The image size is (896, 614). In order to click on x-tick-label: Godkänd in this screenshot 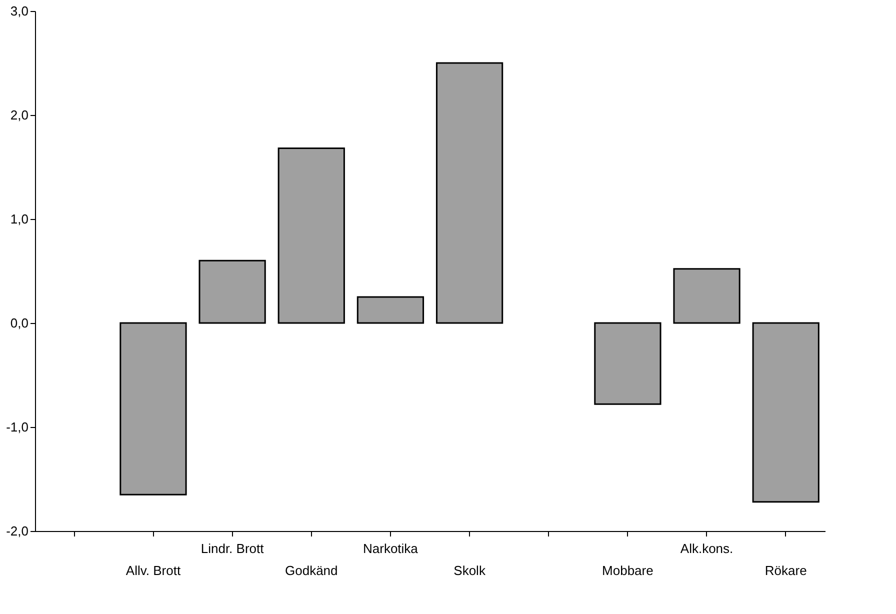, I will do `click(311, 570)`.